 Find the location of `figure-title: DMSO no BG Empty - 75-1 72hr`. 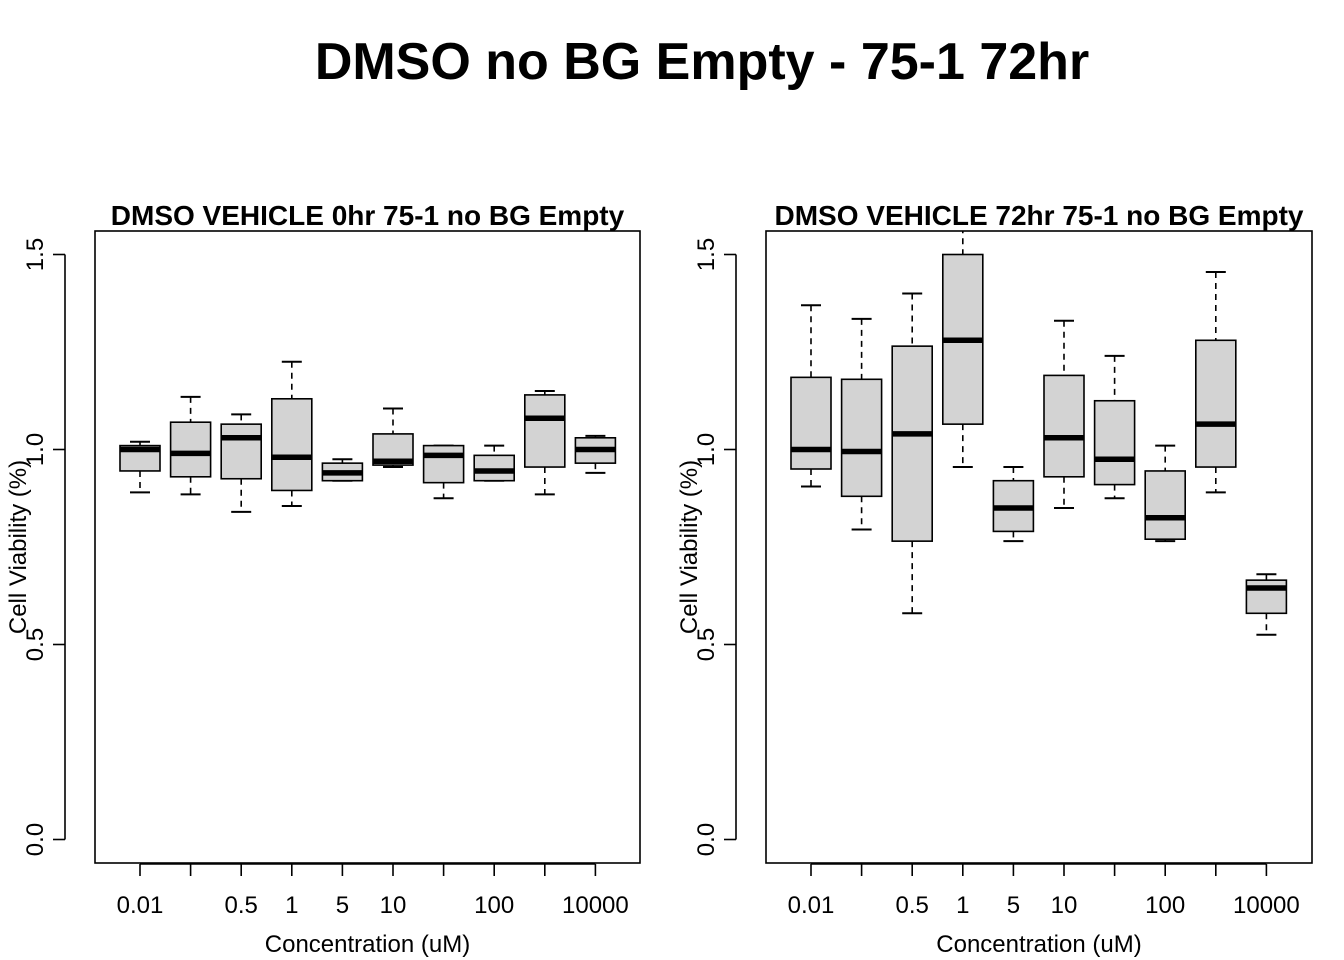

figure-title: DMSO no BG Empty - 75-1 72hr is located at coordinates (702, 62).